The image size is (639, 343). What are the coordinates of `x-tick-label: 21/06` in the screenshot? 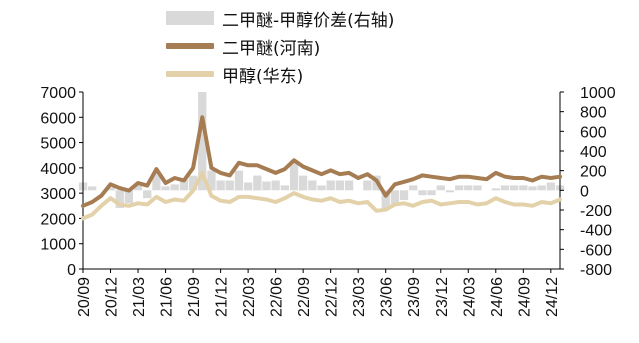 It's located at (167, 297).